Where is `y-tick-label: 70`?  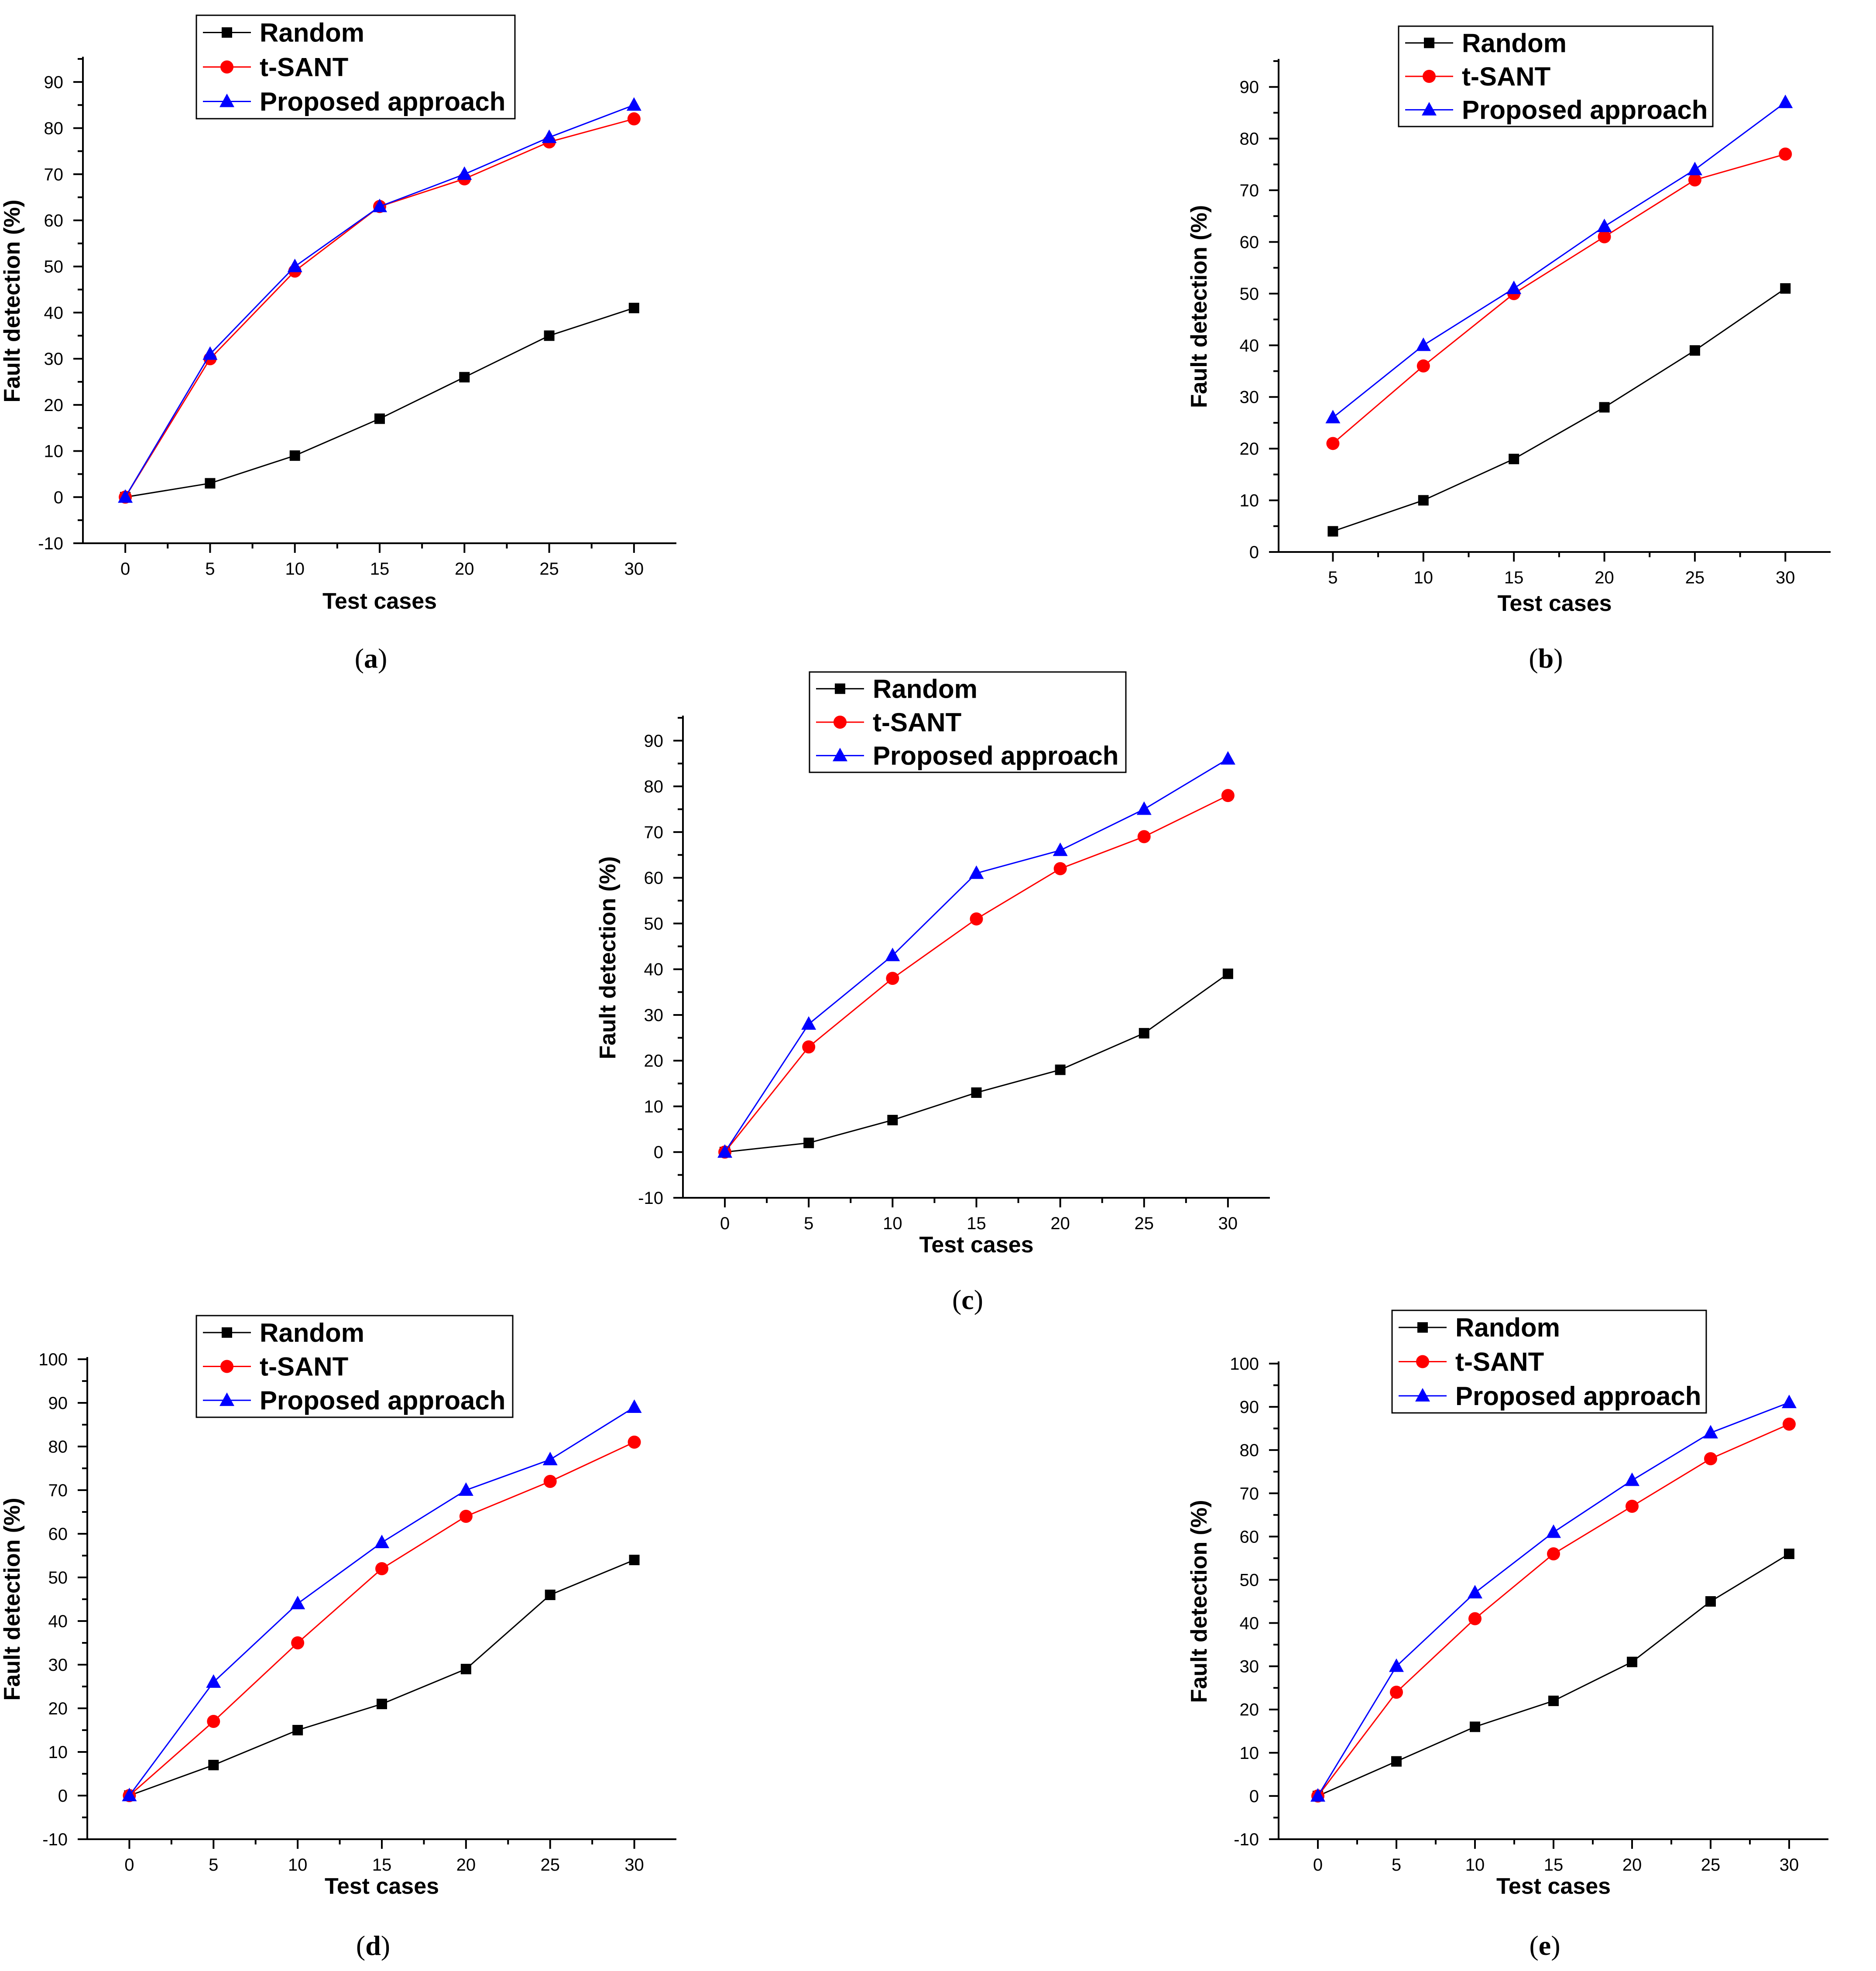 y-tick-label: 70 is located at coordinates (654, 832).